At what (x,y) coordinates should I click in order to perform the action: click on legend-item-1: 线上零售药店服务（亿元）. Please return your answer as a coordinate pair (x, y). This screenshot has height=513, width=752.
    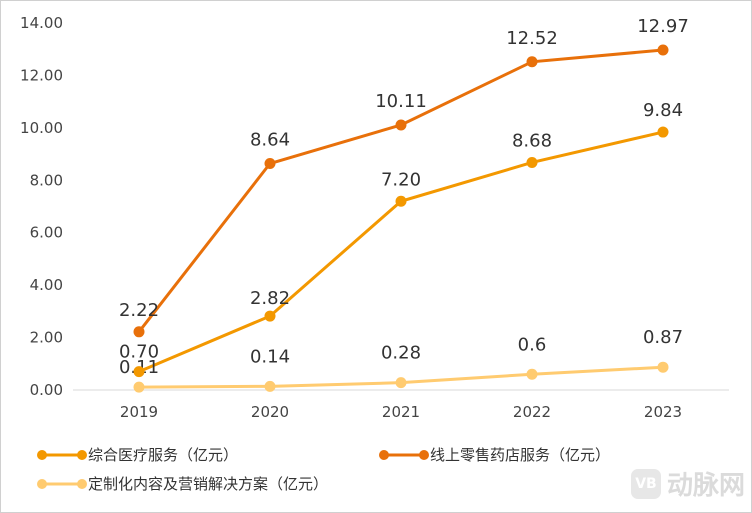
    Looking at the image, I should click on (494, 454).